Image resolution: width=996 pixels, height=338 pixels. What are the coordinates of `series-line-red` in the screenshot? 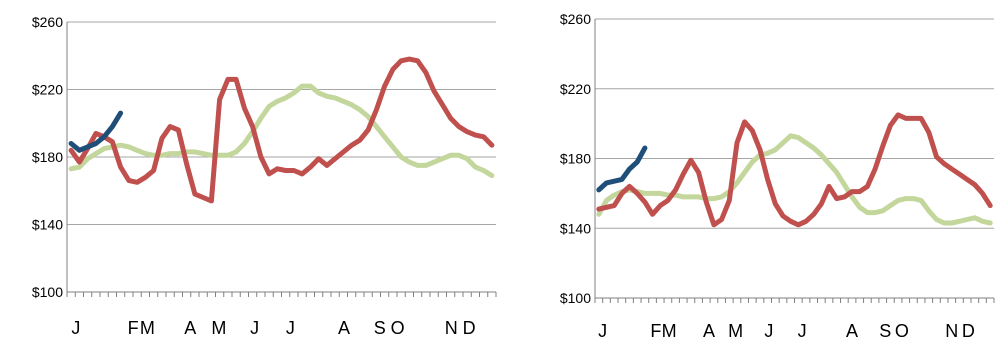 It's located at (794, 170).